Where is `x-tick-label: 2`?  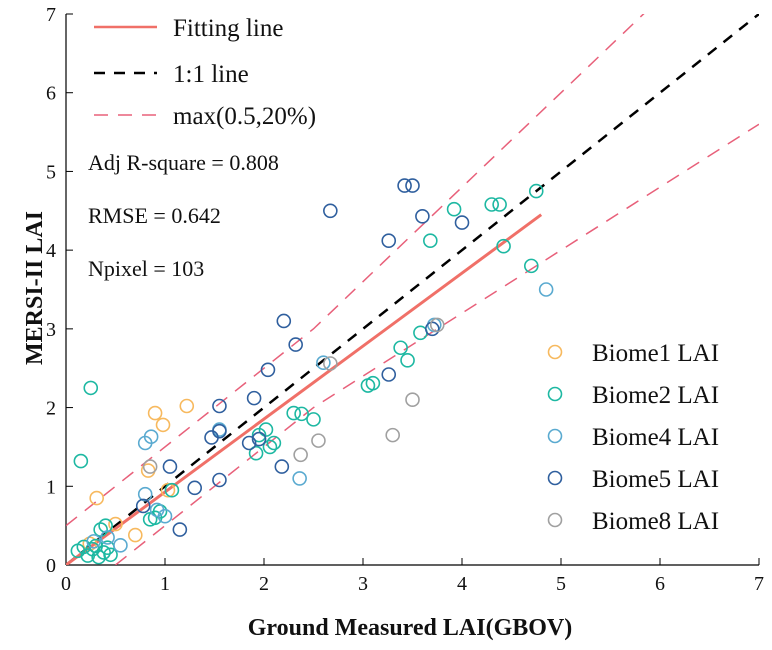
x-tick-label: 2 is located at coordinates (264, 584).